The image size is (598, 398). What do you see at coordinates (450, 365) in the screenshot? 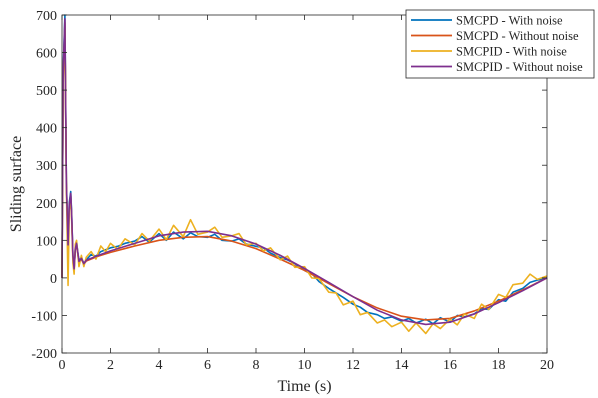
I see `x-tick-label: 16` at bounding box center [450, 365].